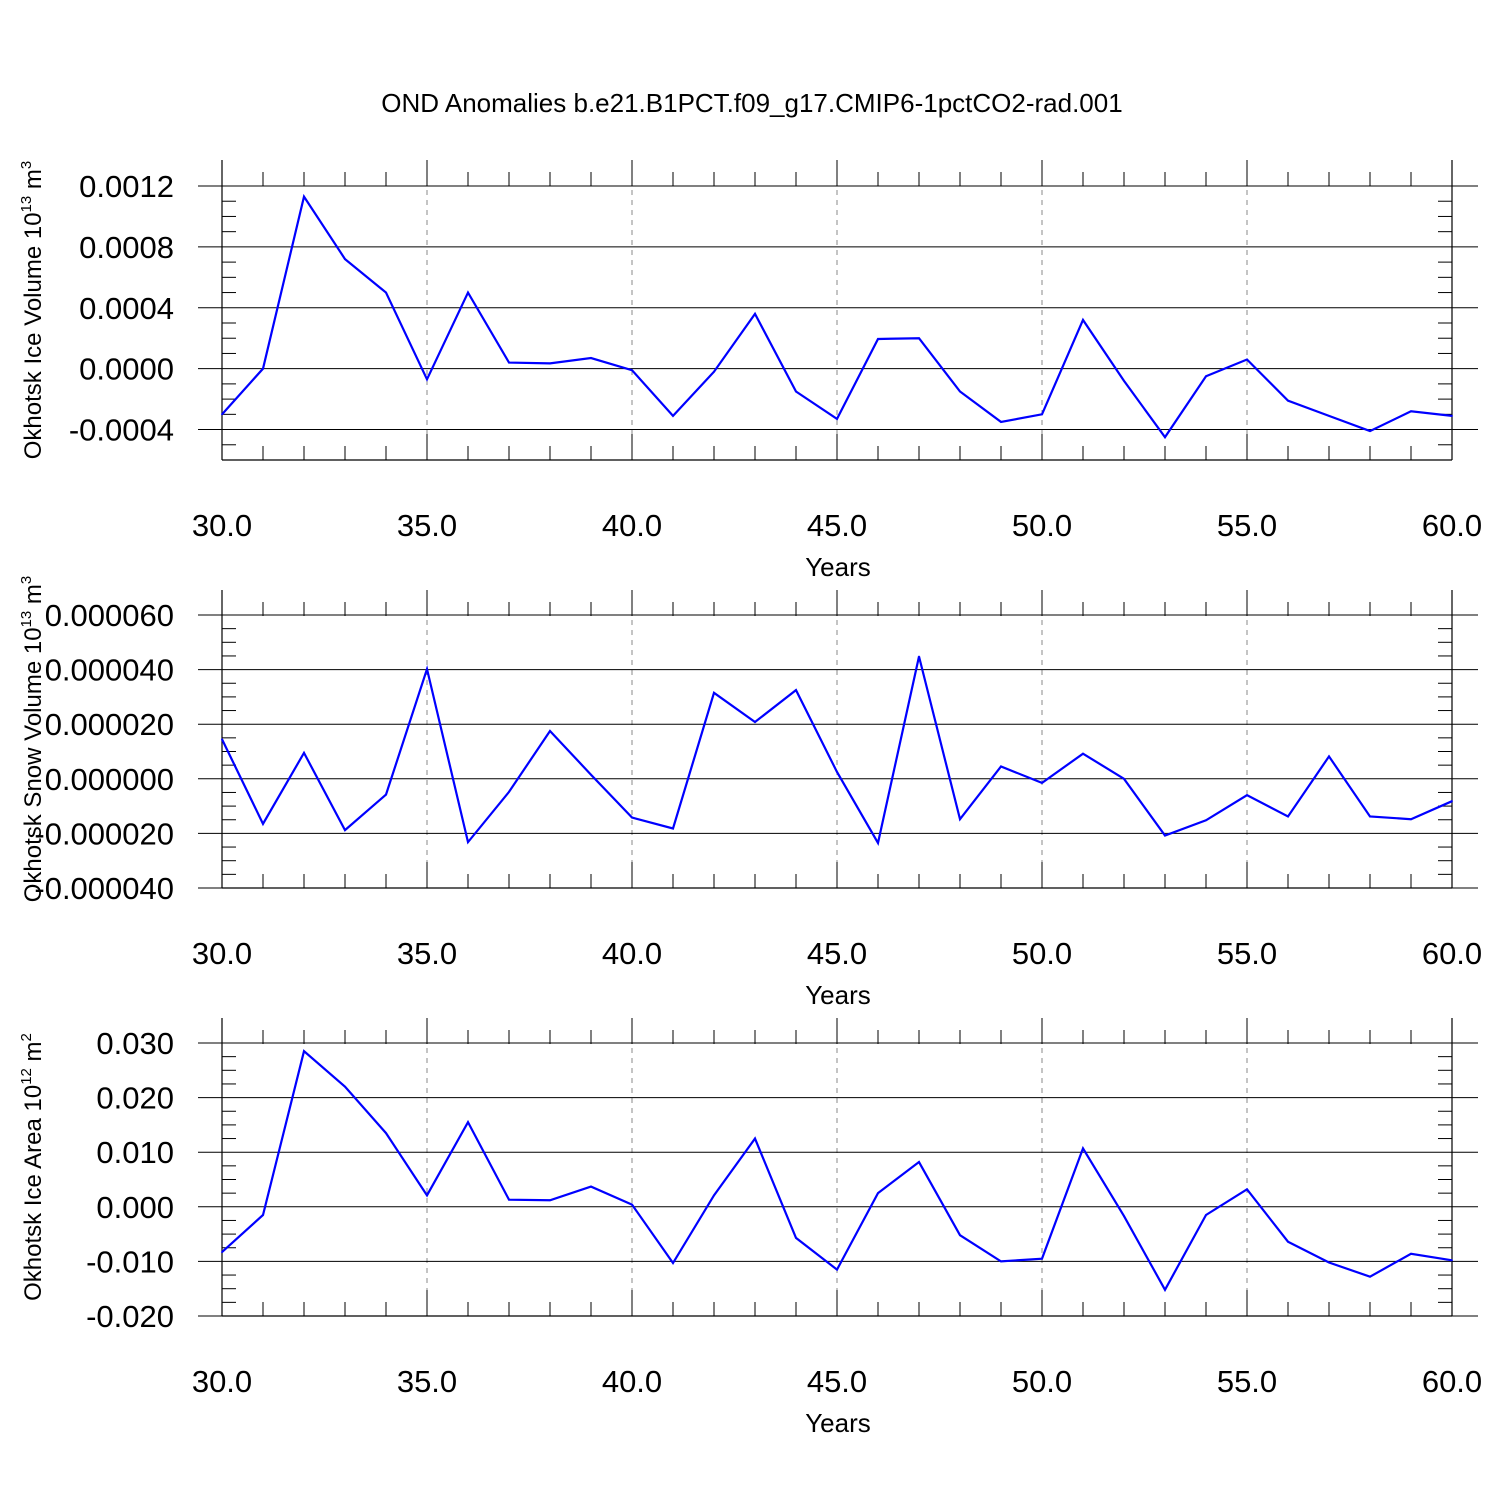 This screenshot has height=1500, width=1500. What do you see at coordinates (126, 247) in the screenshot?
I see `y-tick-label: 0.0008` at bounding box center [126, 247].